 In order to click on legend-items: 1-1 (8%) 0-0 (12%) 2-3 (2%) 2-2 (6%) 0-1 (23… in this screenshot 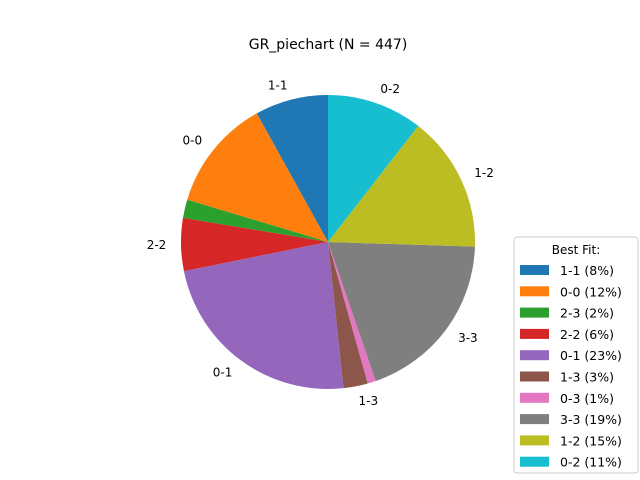, I will do `click(571, 366)`.